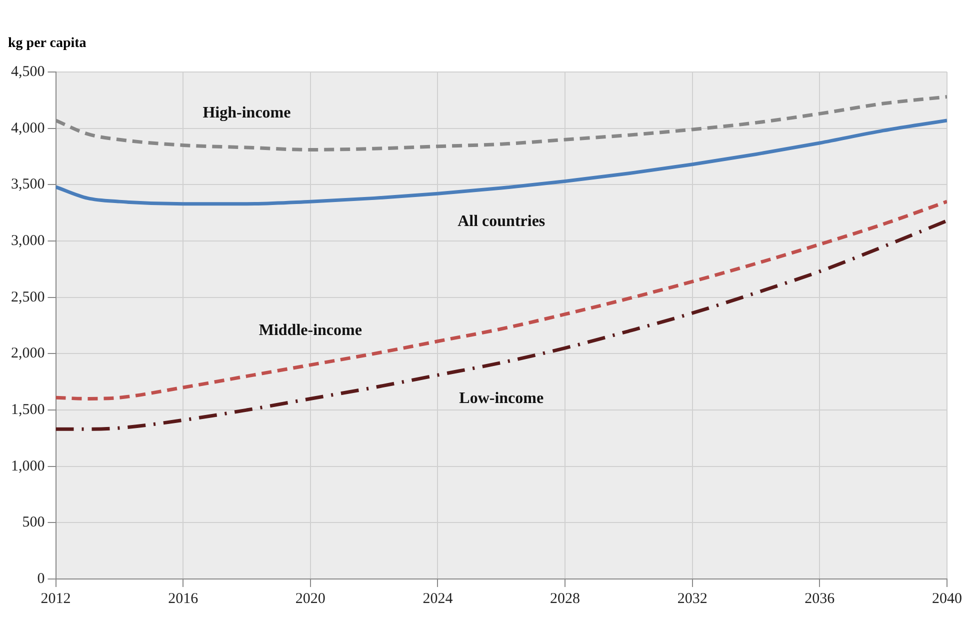 The width and height of the screenshot is (969, 619). What do you see at coordinates (502, 221) in the screenshot?
I see `series-label: All countries` at bounding box center [502, 221].